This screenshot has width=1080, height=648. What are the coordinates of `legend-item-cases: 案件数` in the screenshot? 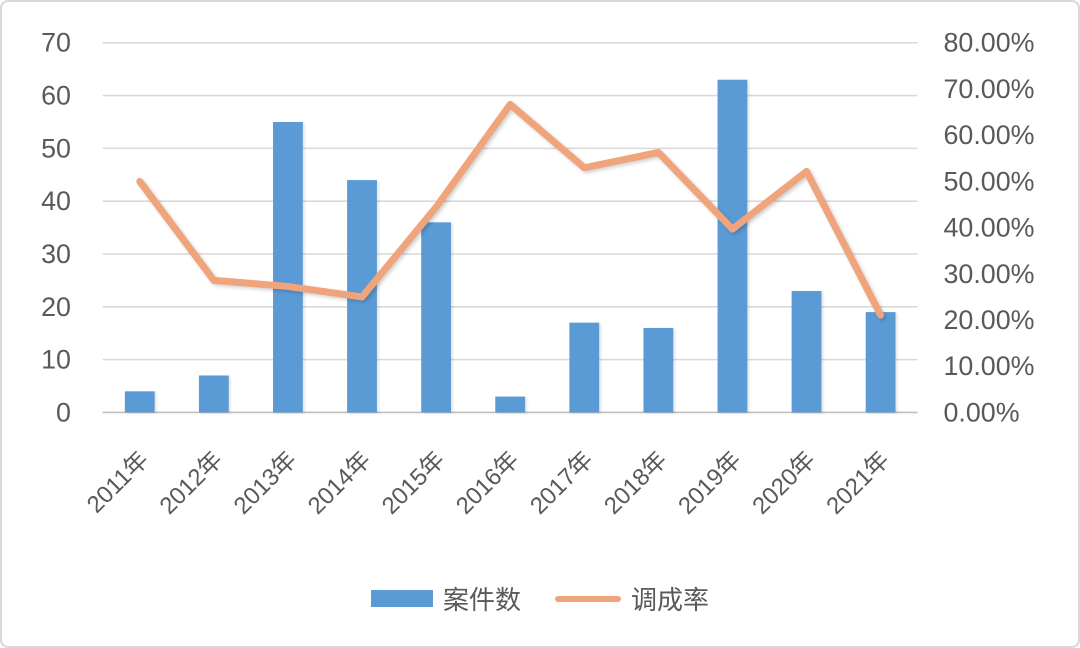 It's located at (445, 598).